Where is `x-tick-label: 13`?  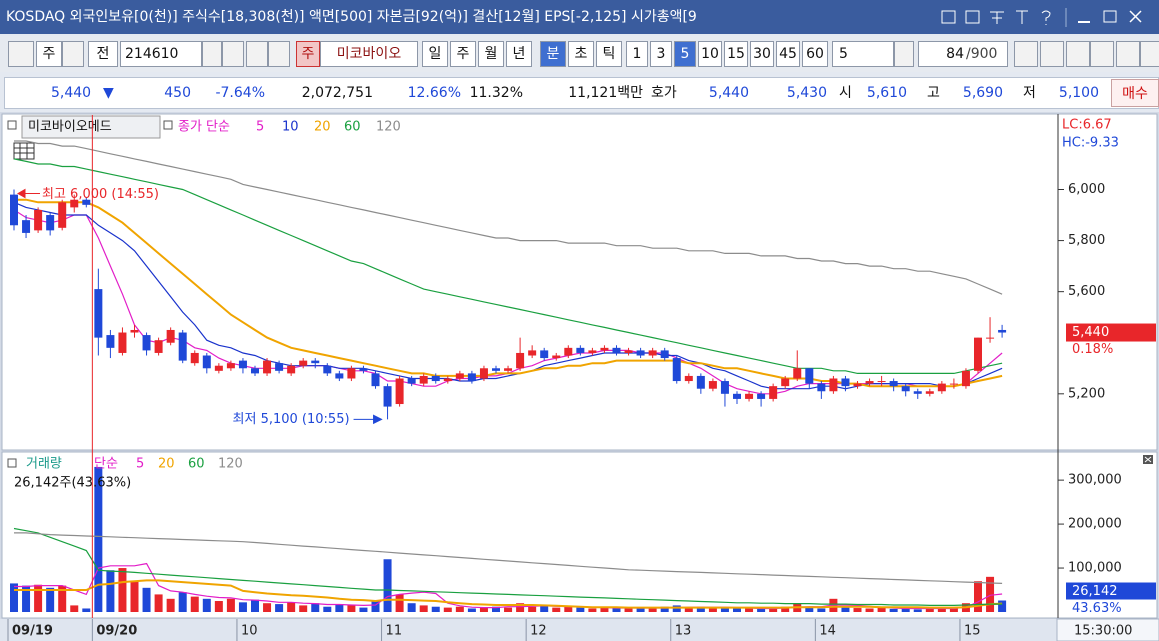 x-tick-label: 13 is located at coordinates (683, 631).